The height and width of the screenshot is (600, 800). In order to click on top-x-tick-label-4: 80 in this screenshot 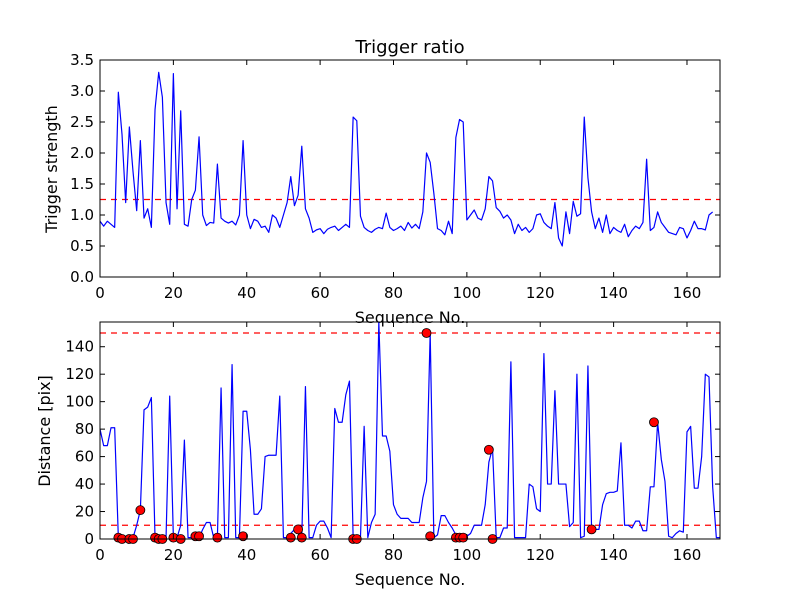, I will do `click(393, 293)`.